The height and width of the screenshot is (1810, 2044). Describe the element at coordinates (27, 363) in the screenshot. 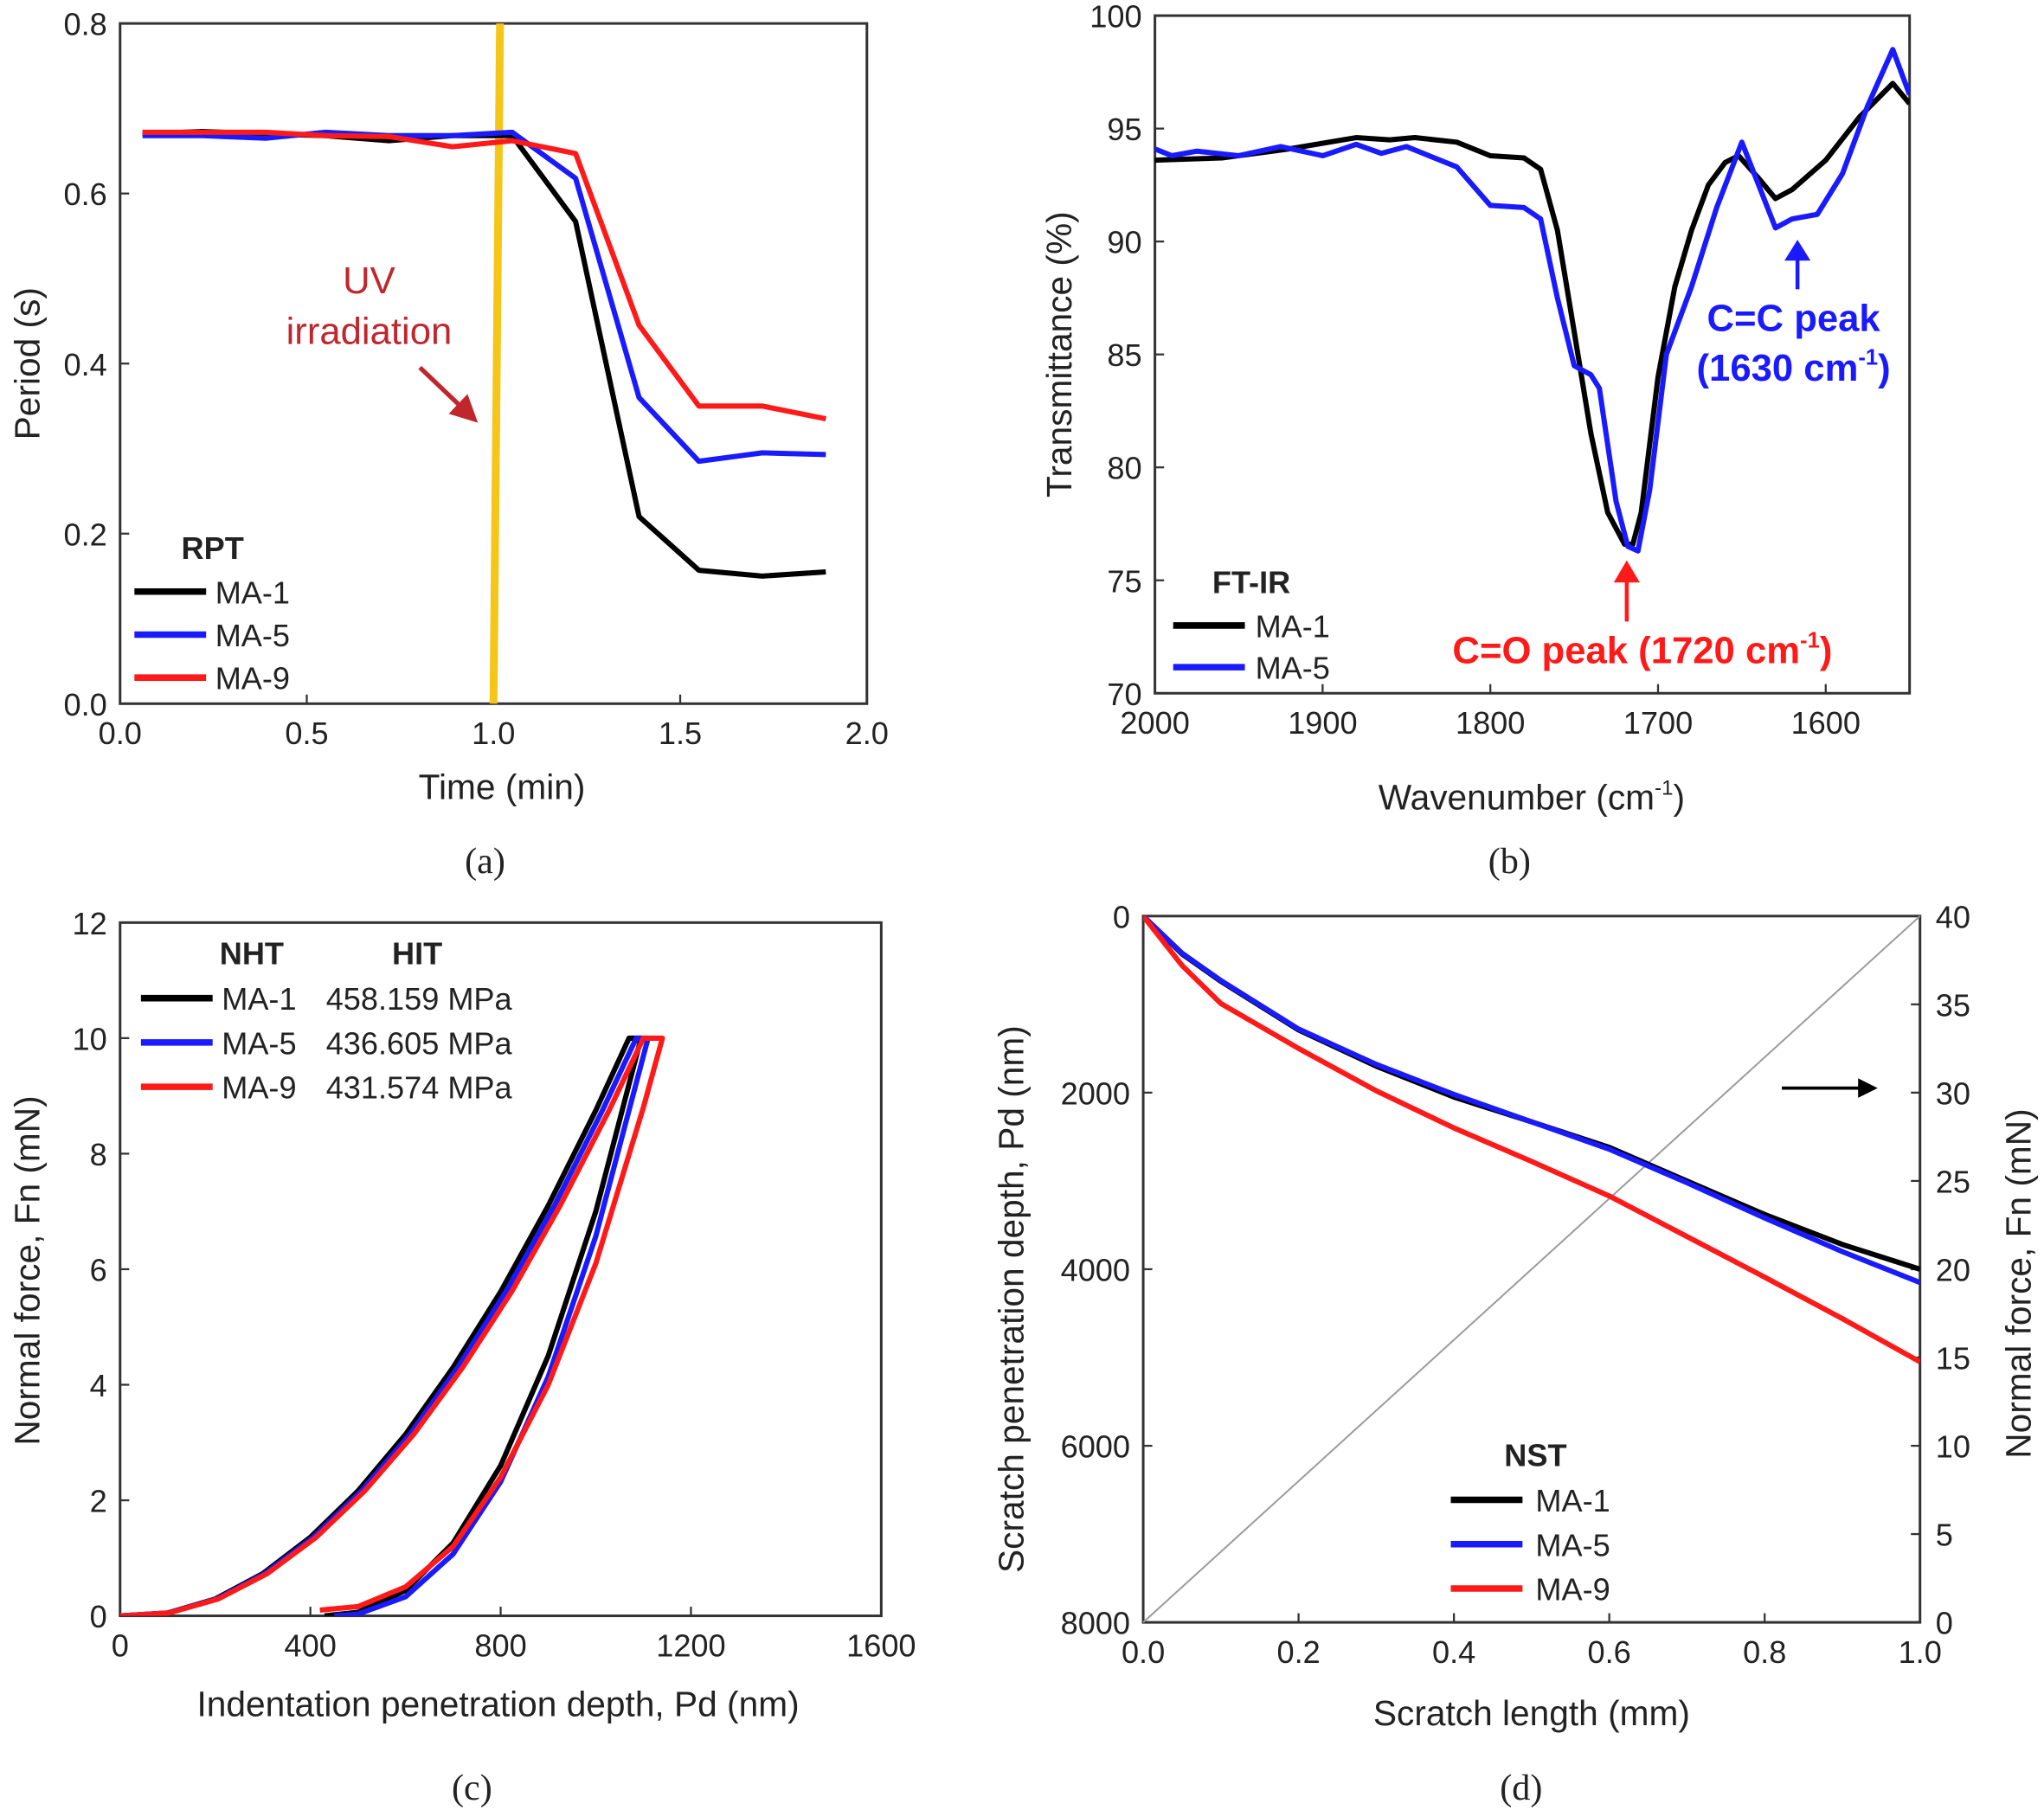

I see `panel-a-ylabel: Period (s)` at that location.